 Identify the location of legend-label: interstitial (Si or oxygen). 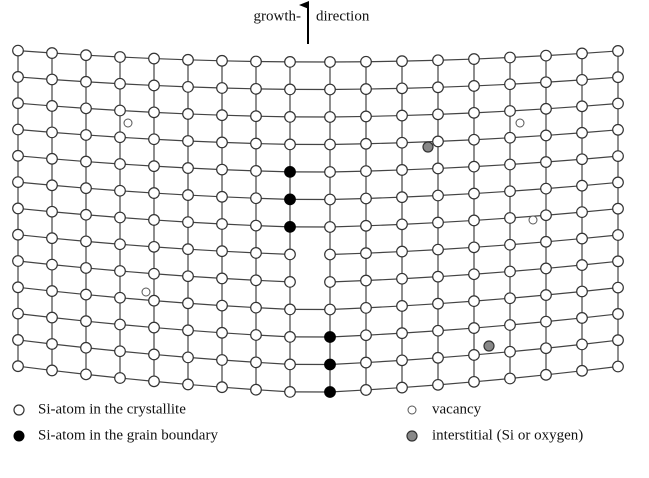
(507, 435).